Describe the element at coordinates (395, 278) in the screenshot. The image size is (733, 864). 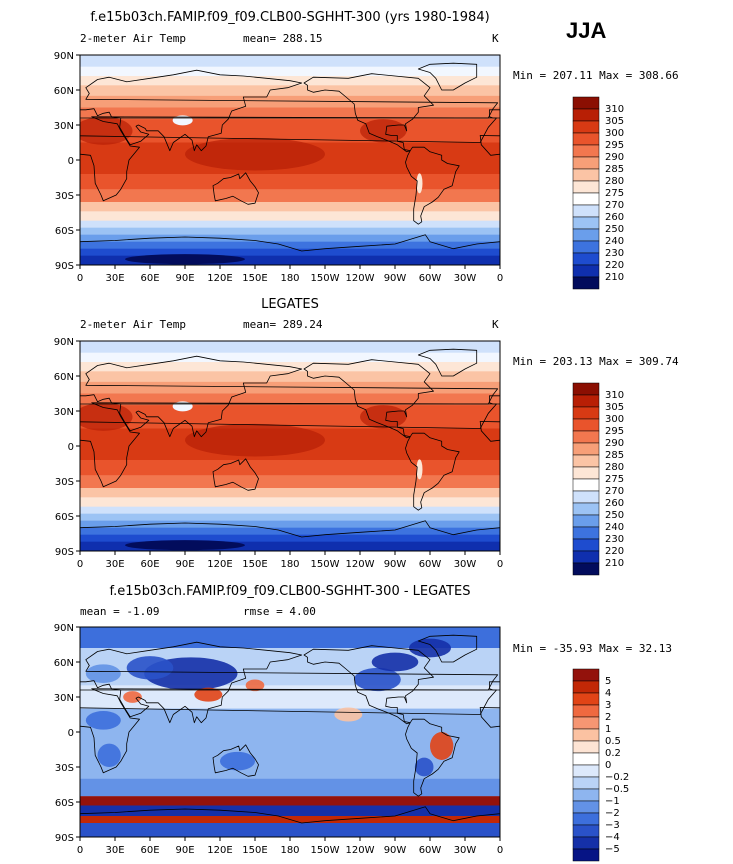
I see `lon-tick-label: 90W` at that location.